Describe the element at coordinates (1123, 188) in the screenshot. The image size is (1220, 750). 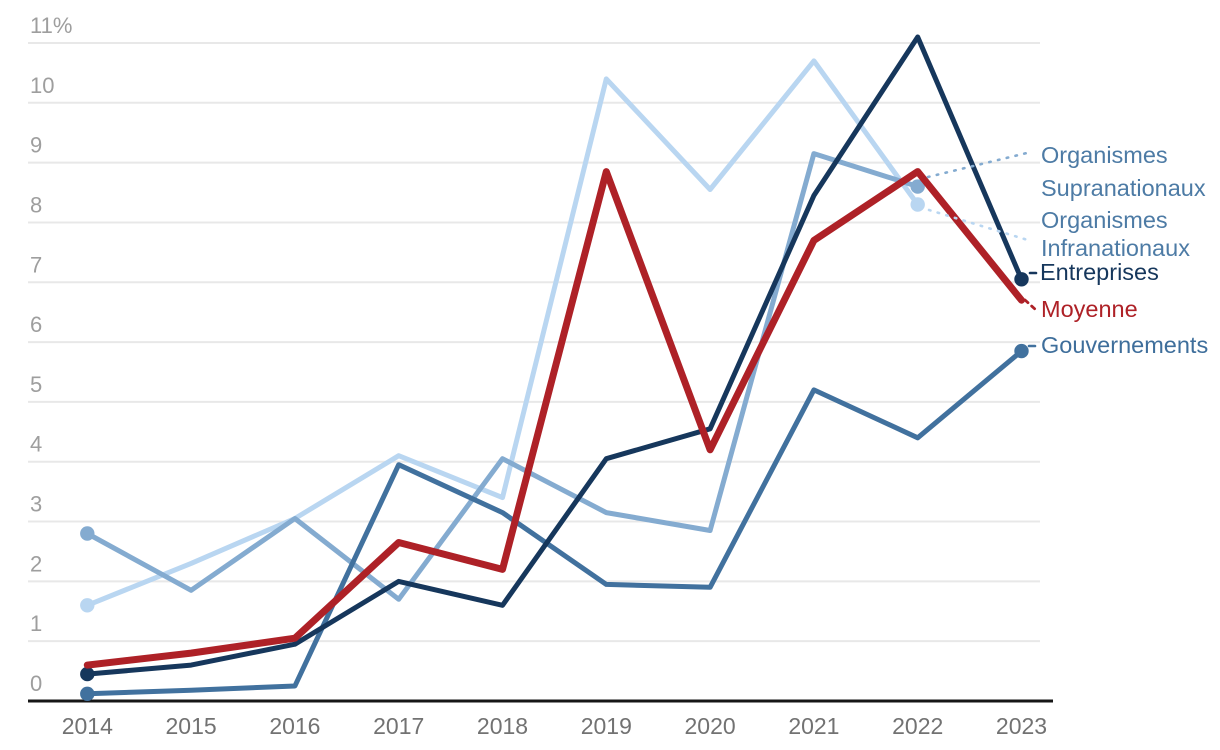
I see `legend-label-organismes_supranationaux-line2: Supranationaux` at that location.